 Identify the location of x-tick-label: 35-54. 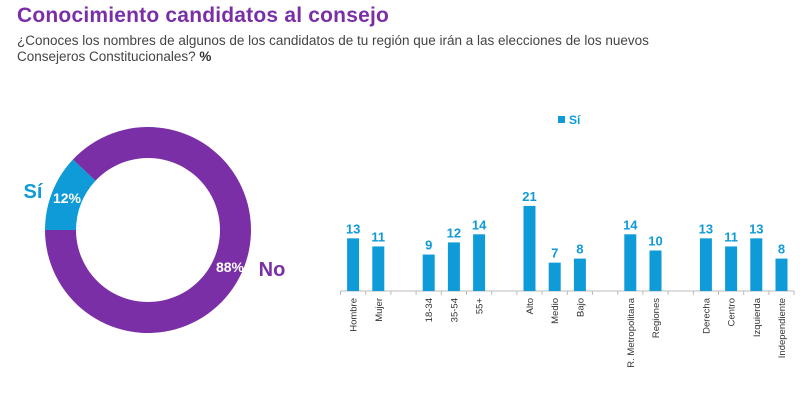
(454, 310).